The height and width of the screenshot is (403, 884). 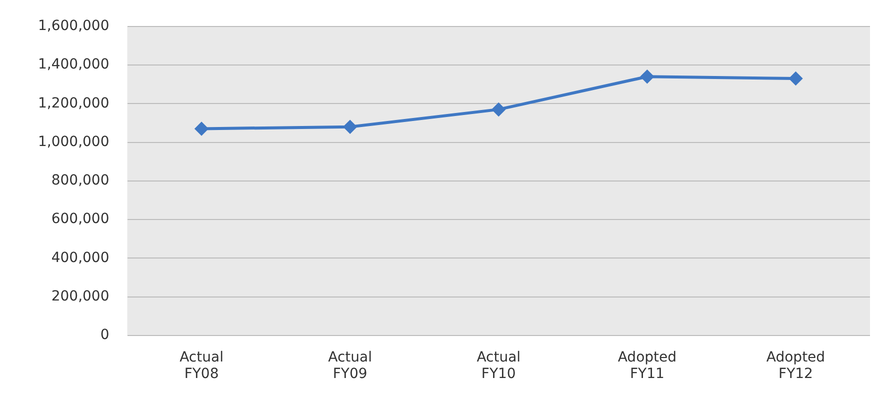 I want to click on x-tick-label: Actual FY09, so click(x=350, y=365).